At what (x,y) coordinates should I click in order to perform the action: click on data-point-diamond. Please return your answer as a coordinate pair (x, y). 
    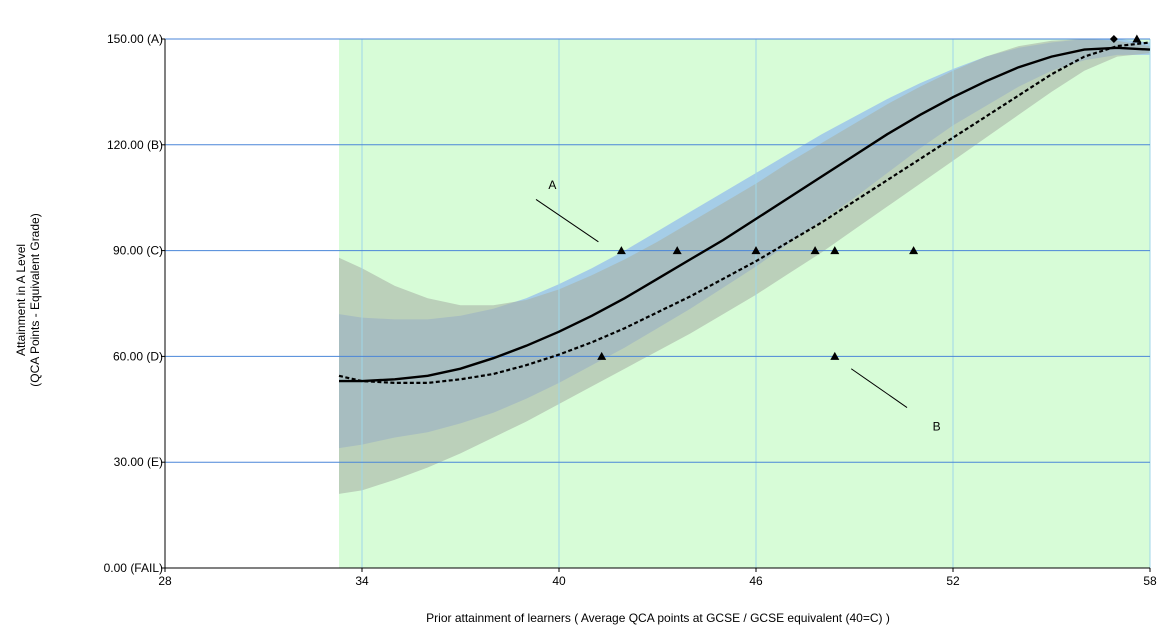
    Looking at the image, I should click on (1113, 39).